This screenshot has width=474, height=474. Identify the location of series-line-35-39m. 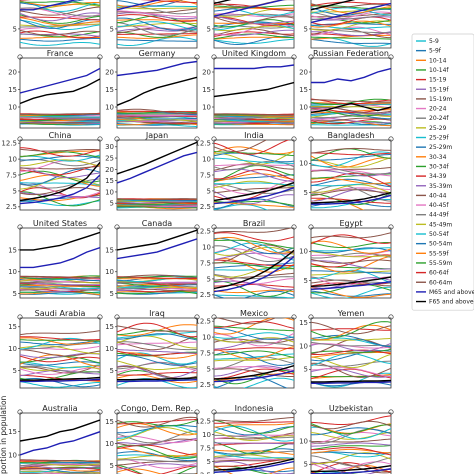
(254, 443).